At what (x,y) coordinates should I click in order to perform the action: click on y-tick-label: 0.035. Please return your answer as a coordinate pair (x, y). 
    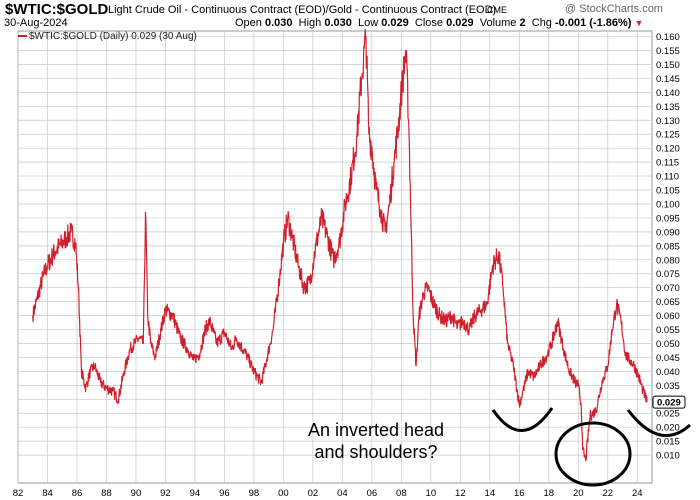
    Looking at the image, I should click on (668, 386).